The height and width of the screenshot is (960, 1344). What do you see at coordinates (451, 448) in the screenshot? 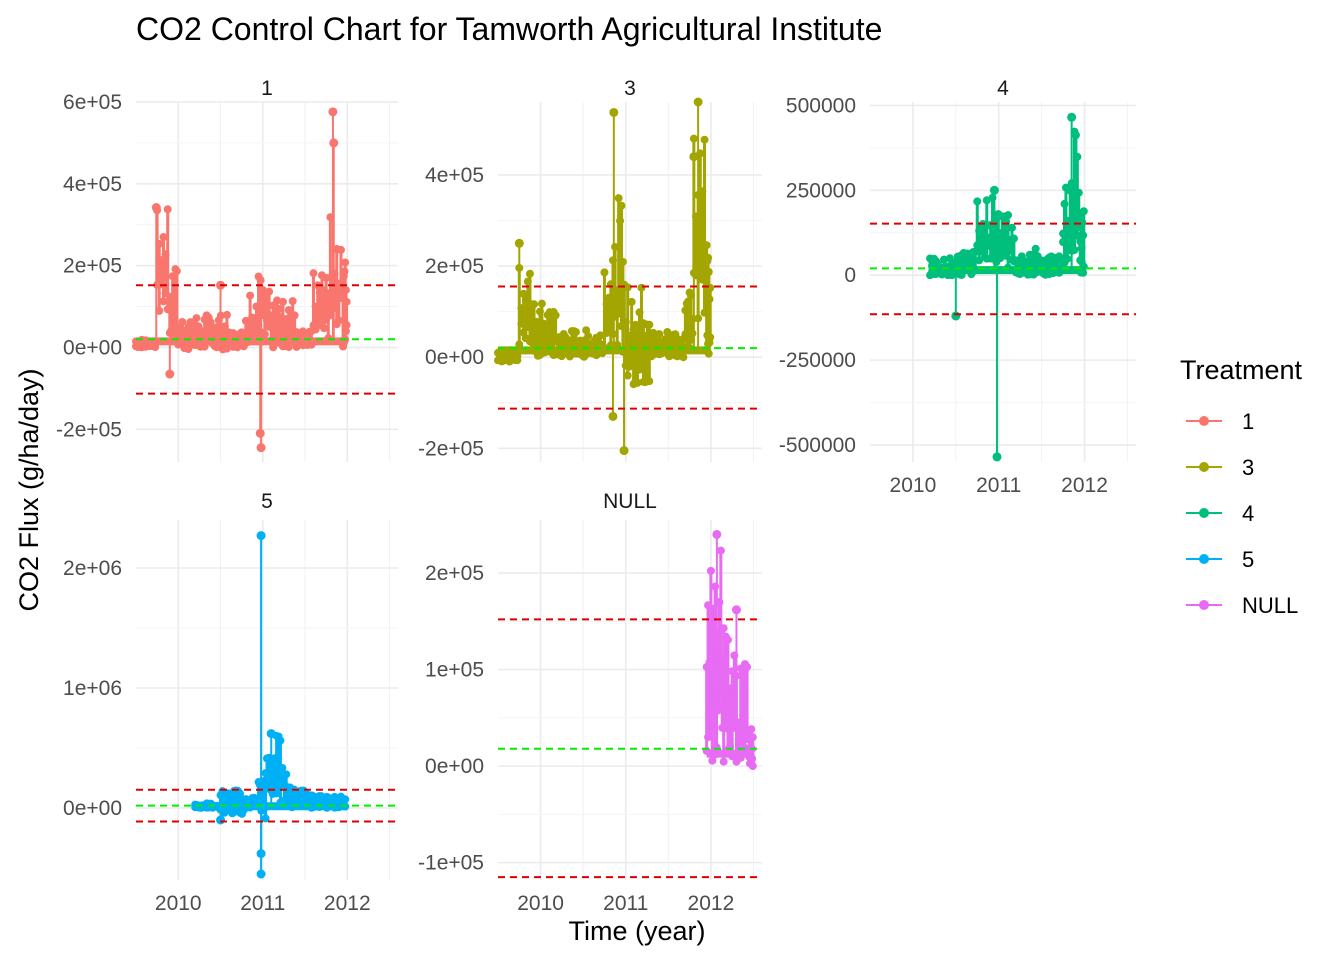
I see `y-tick-label: -2e+05` at bounding box center [451, 448].